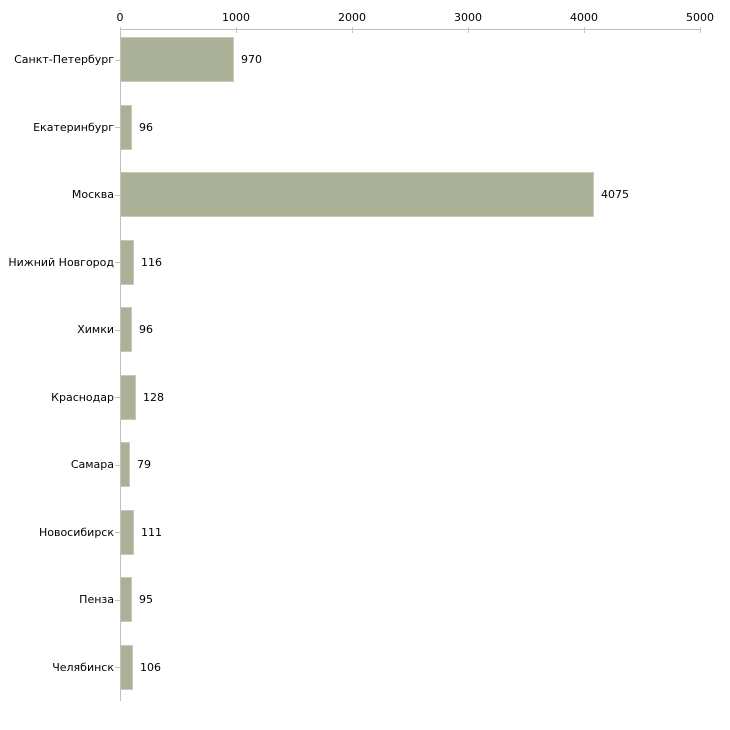 The width and height of the screenshot is (730, 730). I want to click on bar-row: Химки 96, so click(365, 330).